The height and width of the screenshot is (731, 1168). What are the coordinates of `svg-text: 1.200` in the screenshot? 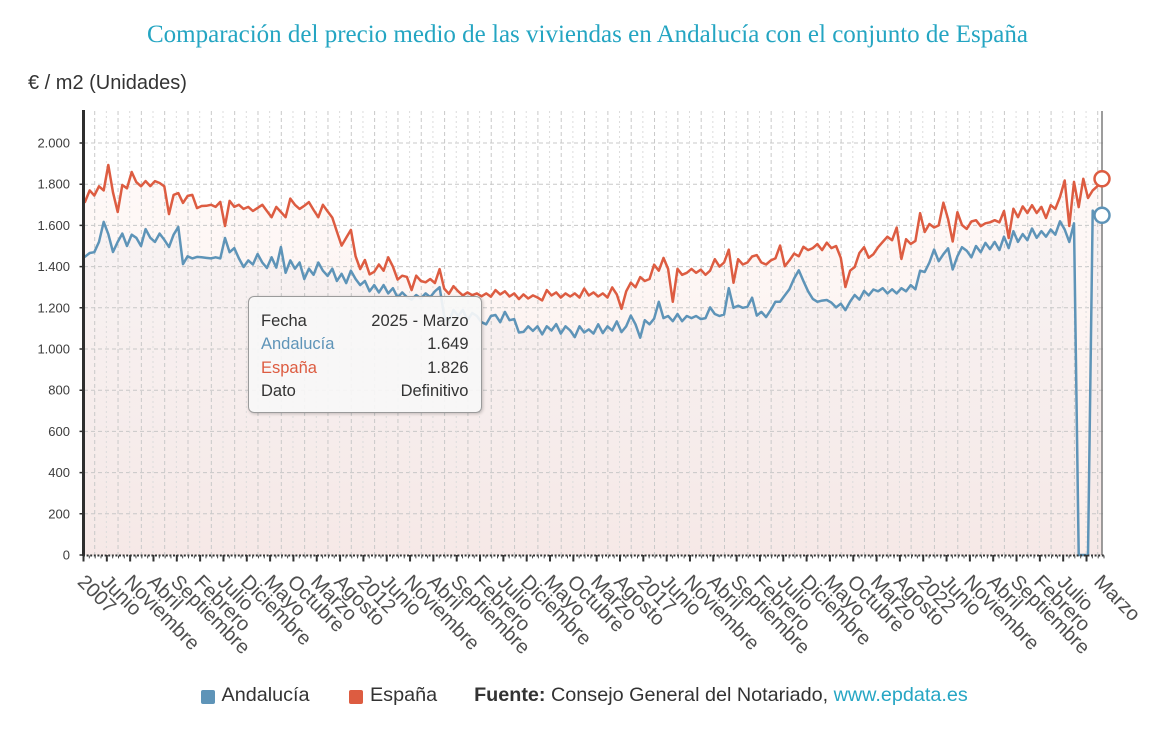 It's located at (53, 307).